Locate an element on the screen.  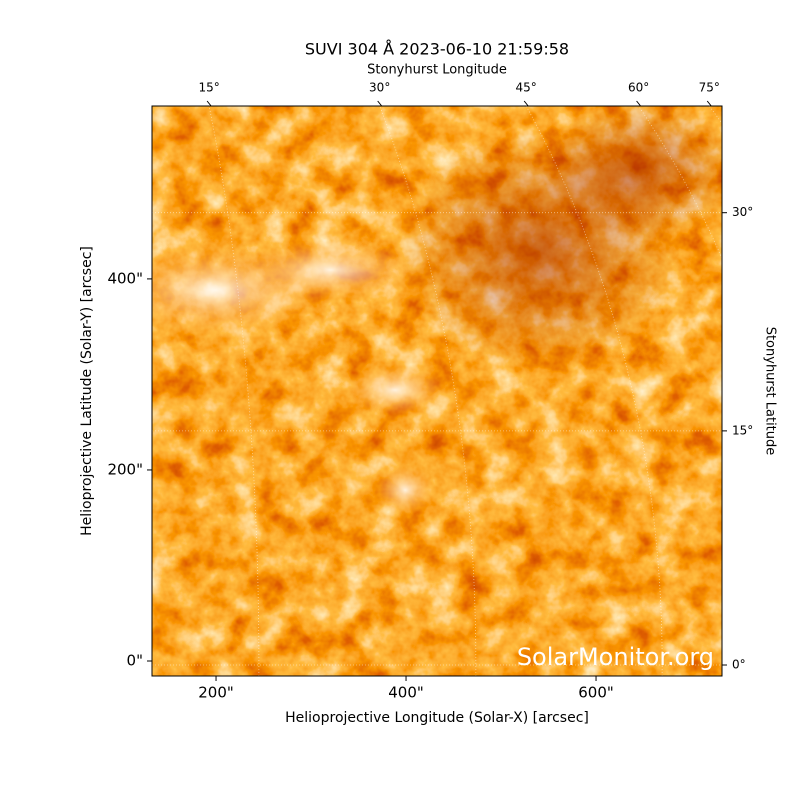
y-tick-label: 400" is located at coordinates (125, 278).